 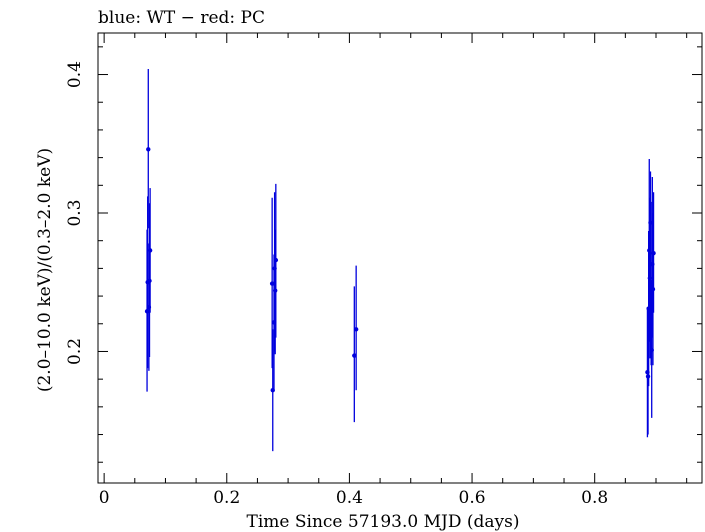 What do you see at coordinates (349, 498) in the screenshot?
I see `x-tick-label: 0.4` at bounding box center [349, 498].